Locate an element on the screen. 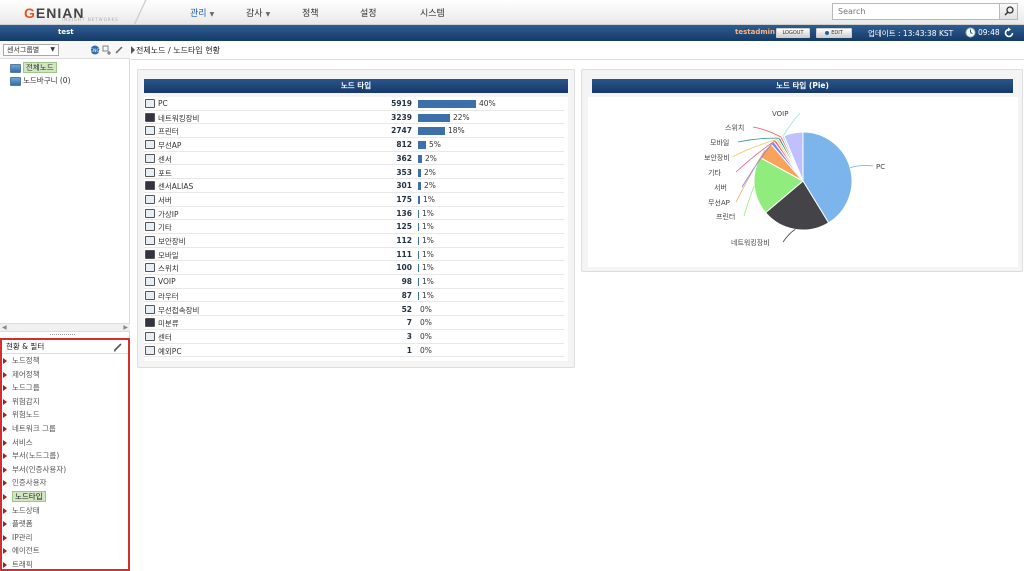  refresh-icon is located at coordinates (1009, 33).